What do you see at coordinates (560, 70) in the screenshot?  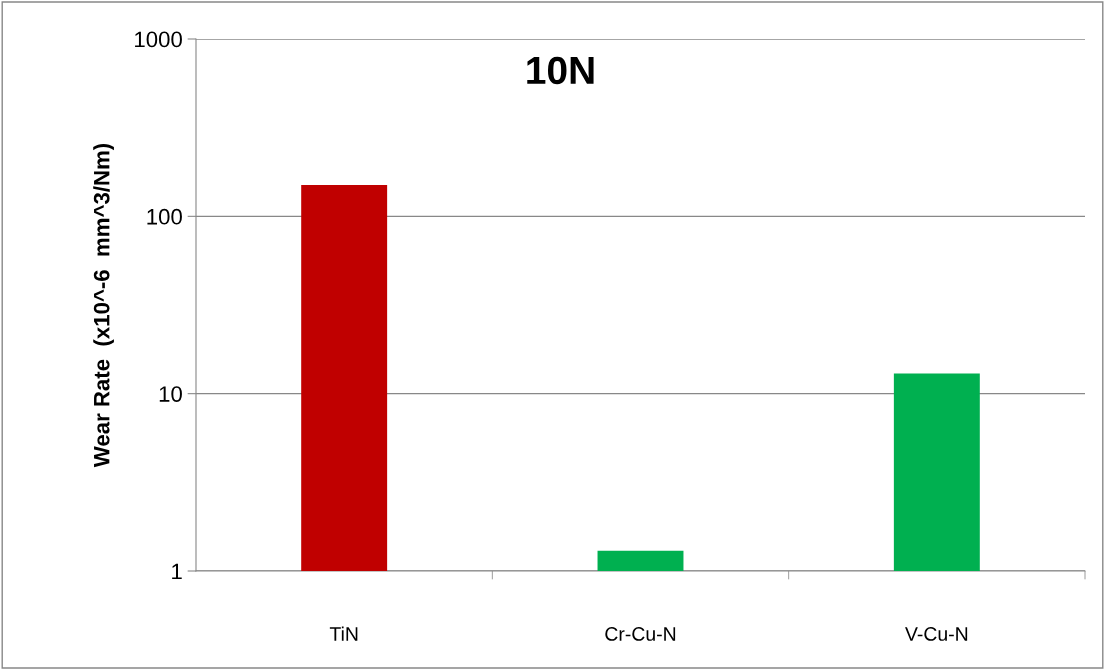 I see `chart-title: 10N` at bounding box center [560, 70].